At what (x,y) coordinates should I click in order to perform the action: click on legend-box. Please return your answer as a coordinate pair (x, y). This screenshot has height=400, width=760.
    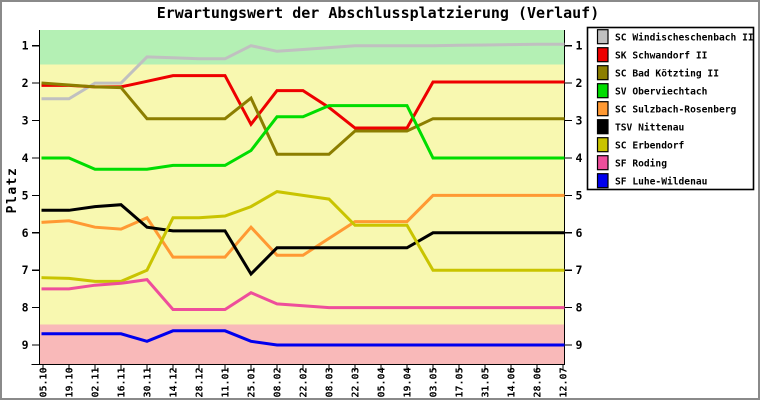
    Looking at the image, I should click on (670, 108).